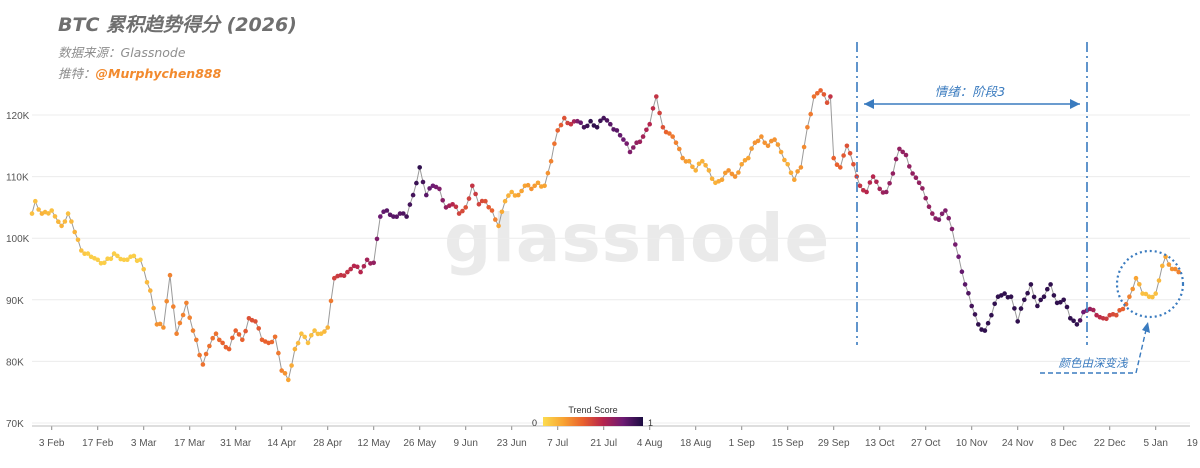 Image resolution: width=1200 pixels, height=468 pixels. I want to click on x-tick-label: 7 Jul, so click(557, 443).